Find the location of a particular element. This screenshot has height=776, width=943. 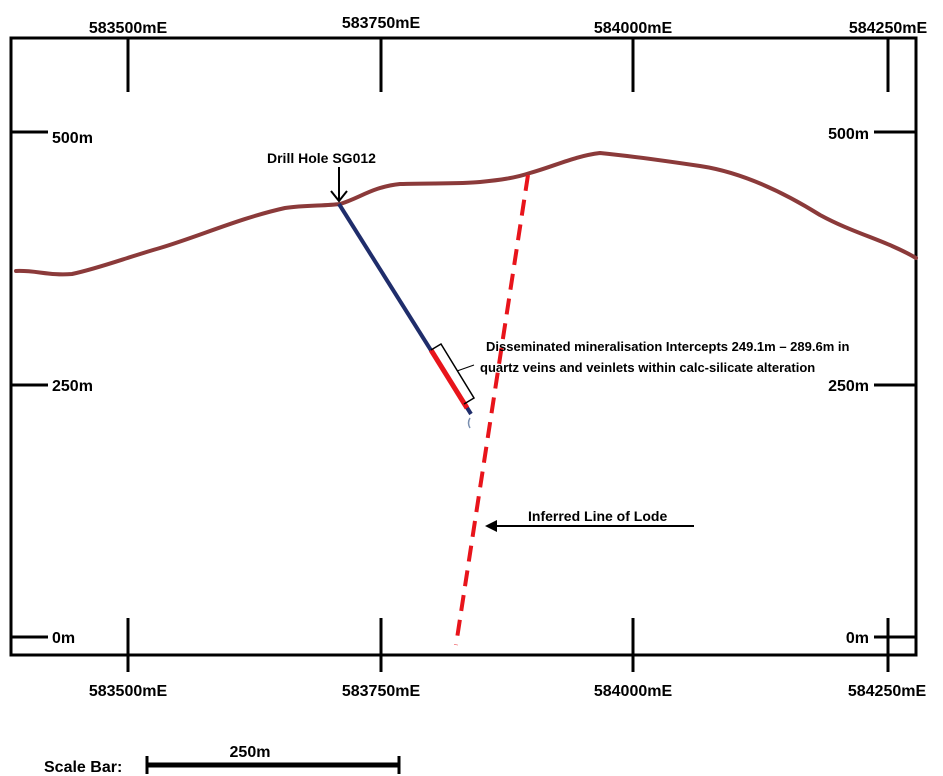

right-elevation-label: 250m is located at coordinates (848, 386).